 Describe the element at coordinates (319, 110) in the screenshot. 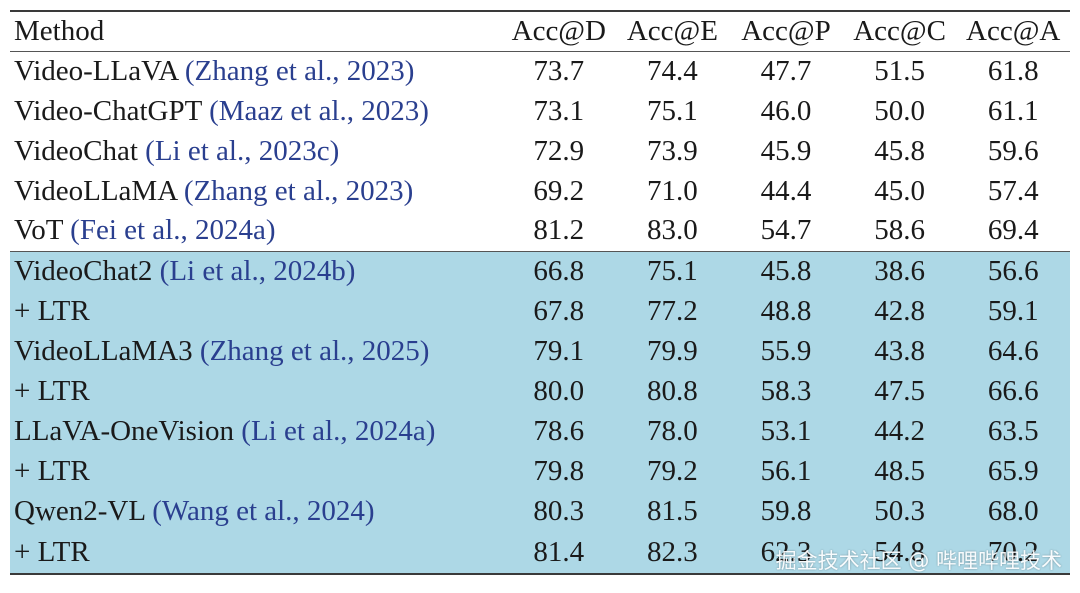

I see `method-citation: (Maaz et al., 2023)` at that location.